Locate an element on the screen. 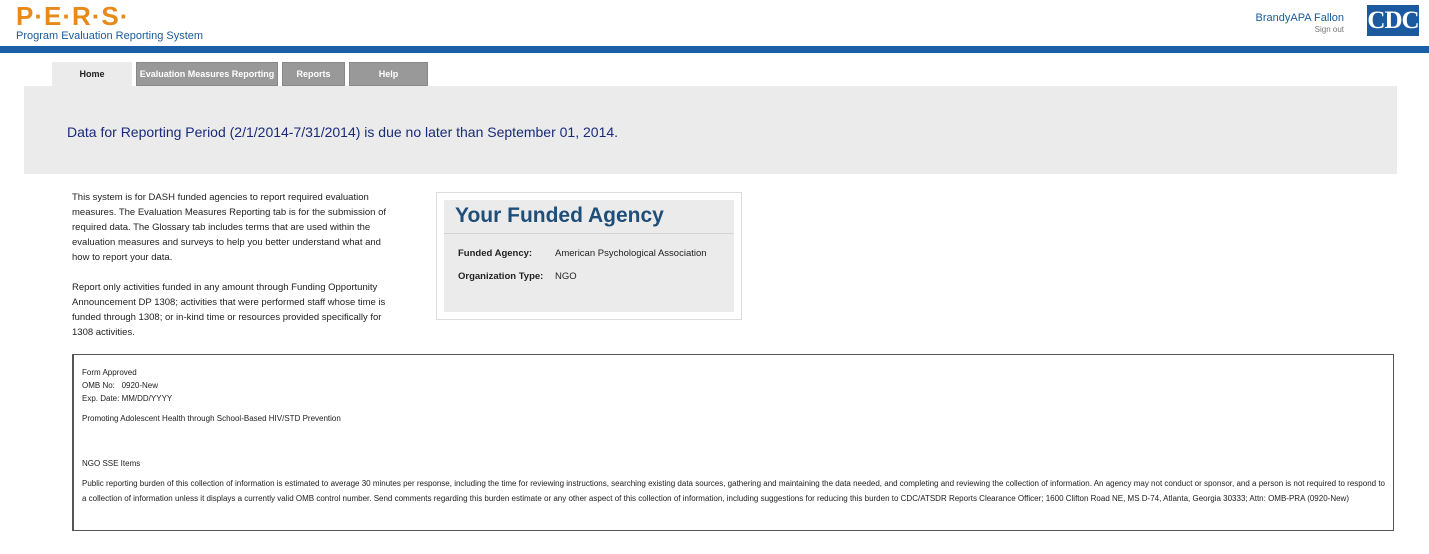 This screenshot has width=1429, height=554. cdc-logo: CDC is located at coordinates (1393, 20).